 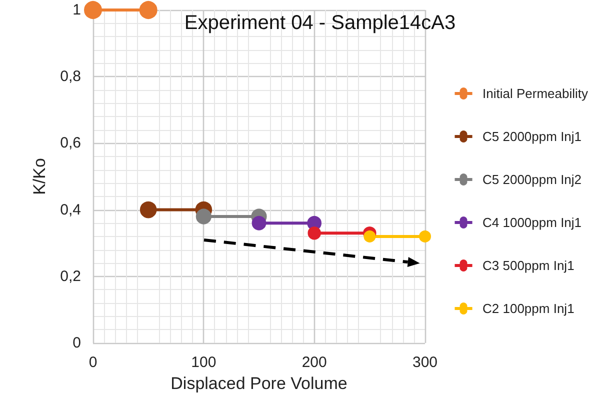 I want to click on chart-title: Experiment 04 - Sample14cA3, so click(x=320, y=23).